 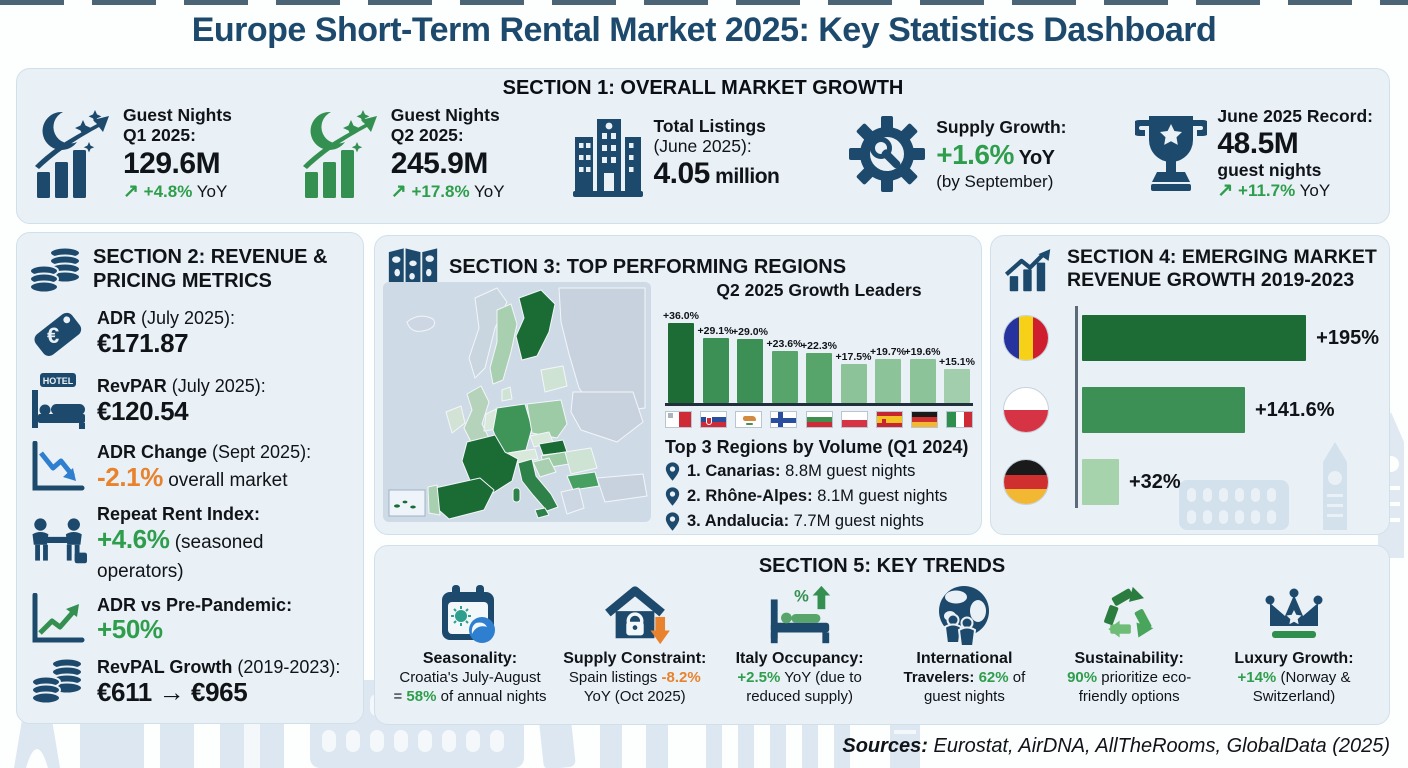 What do you see at coordinates (714, 419) in the screenshot?
I see `flag-slovakia` at bounding box center [714, 419].